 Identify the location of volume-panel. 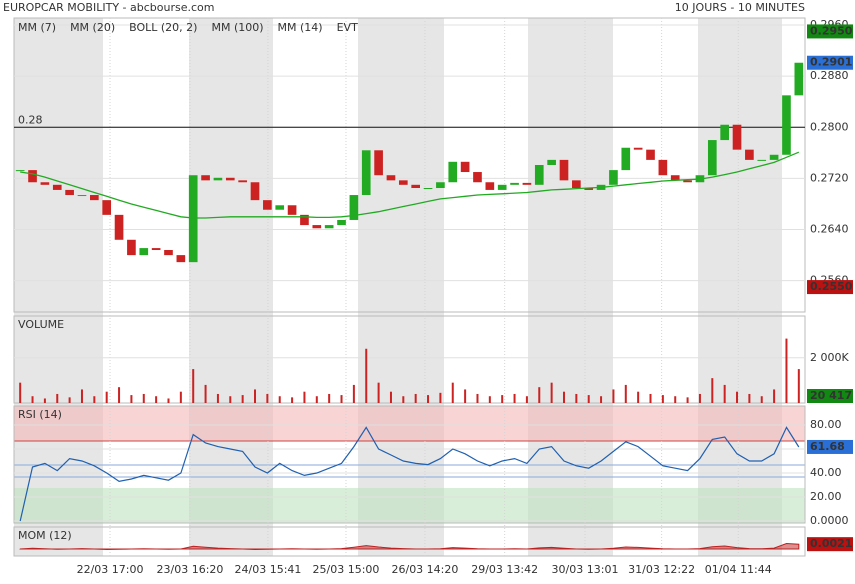
(409, 359).